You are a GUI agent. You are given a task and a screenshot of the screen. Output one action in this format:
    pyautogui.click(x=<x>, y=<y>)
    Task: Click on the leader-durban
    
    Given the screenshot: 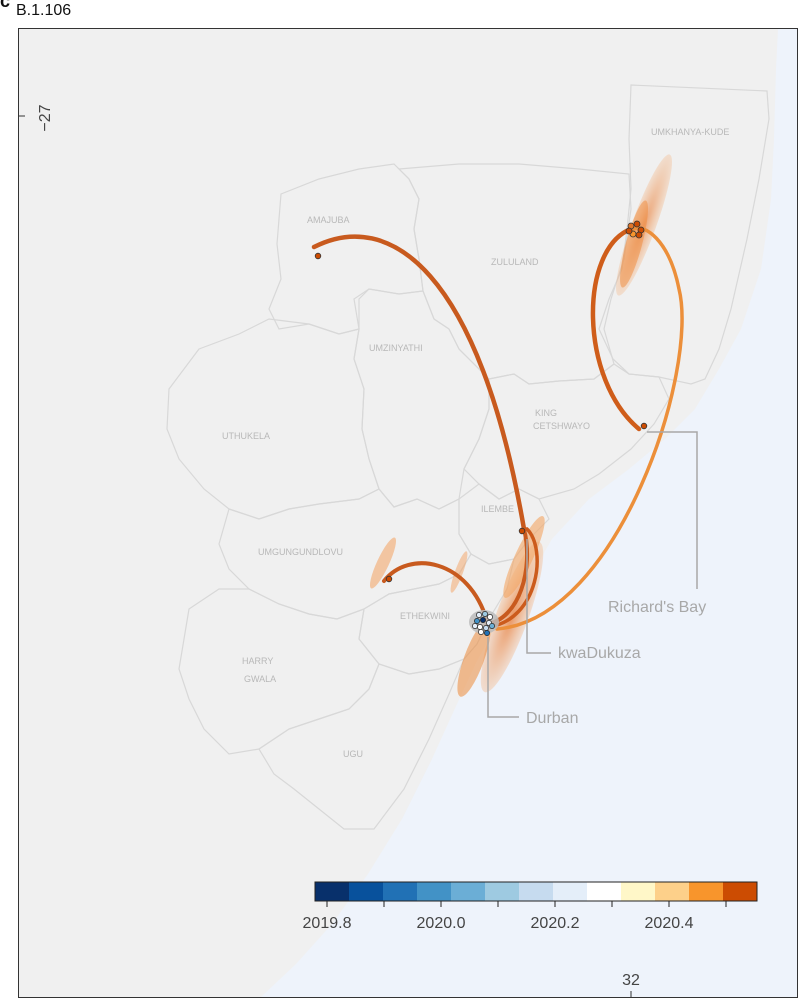 What is the action you would take?
    pyautogui.click(x=503, y=677)
    